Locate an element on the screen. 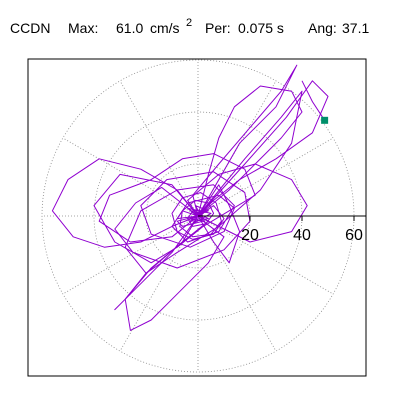 The width and height of the screenshot is (400, 400). title-per-label: Per: is located at coordinates (218, 28).